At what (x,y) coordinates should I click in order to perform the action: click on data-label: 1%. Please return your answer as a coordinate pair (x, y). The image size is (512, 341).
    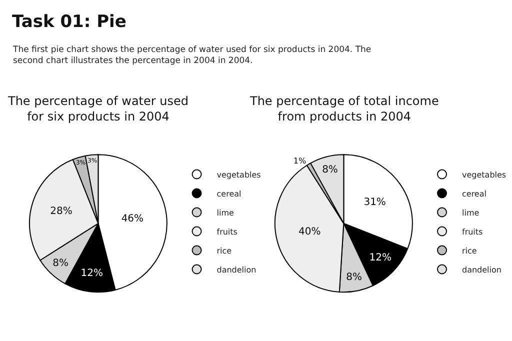
    Looking at the image, I should click on (299, 161).